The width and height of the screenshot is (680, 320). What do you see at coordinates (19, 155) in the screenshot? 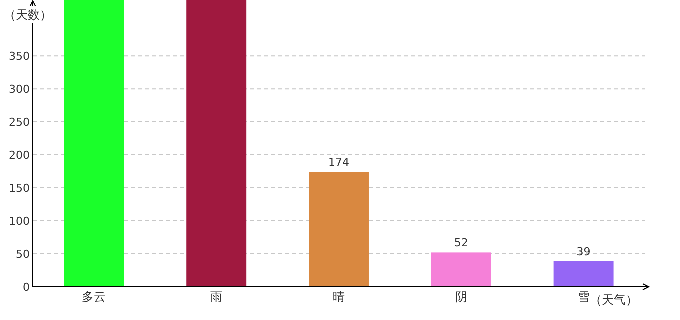
I see `y-tick-label: 200` at bounding box center [19, 155].